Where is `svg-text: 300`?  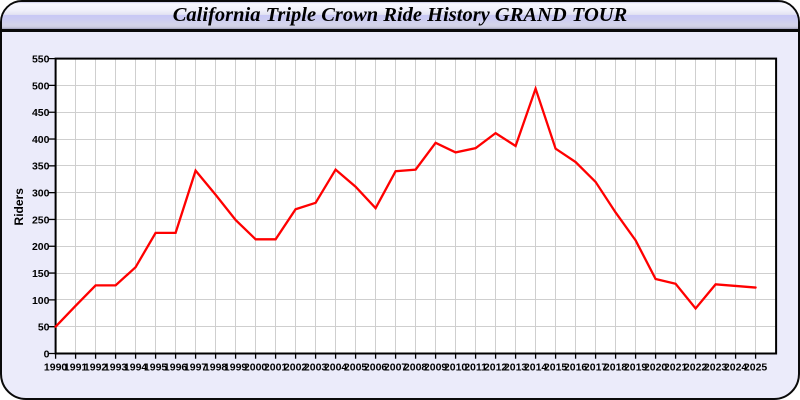 svg-text: 300 is located at coordinates (41, 194).